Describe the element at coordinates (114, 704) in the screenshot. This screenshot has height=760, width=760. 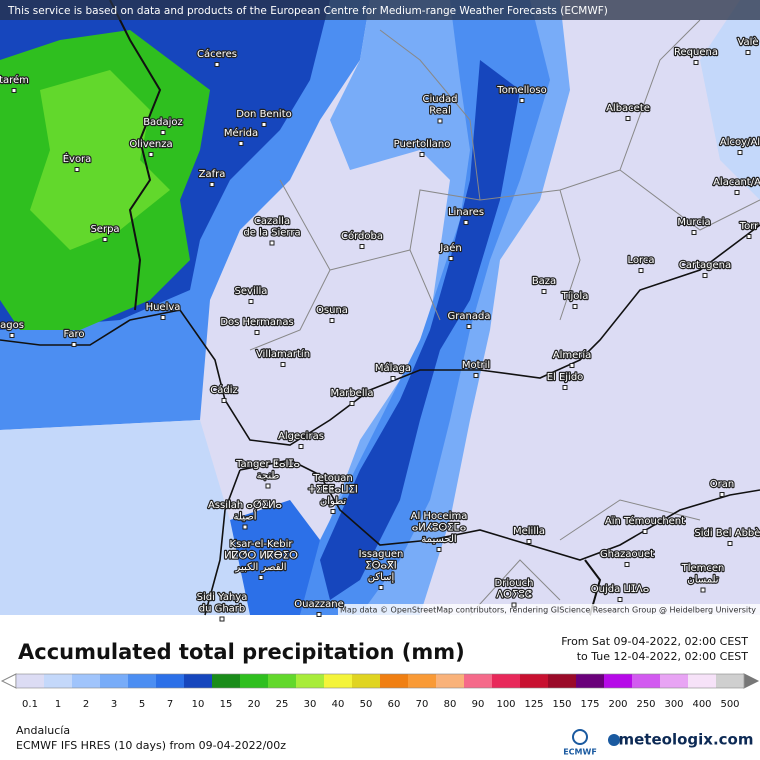
I see `legend-label: 3` at that location.